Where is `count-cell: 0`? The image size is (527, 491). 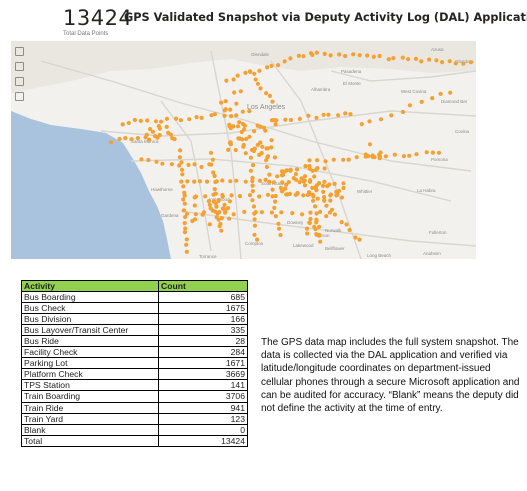 count-cell: 0 is located at coordinates (203, 429).